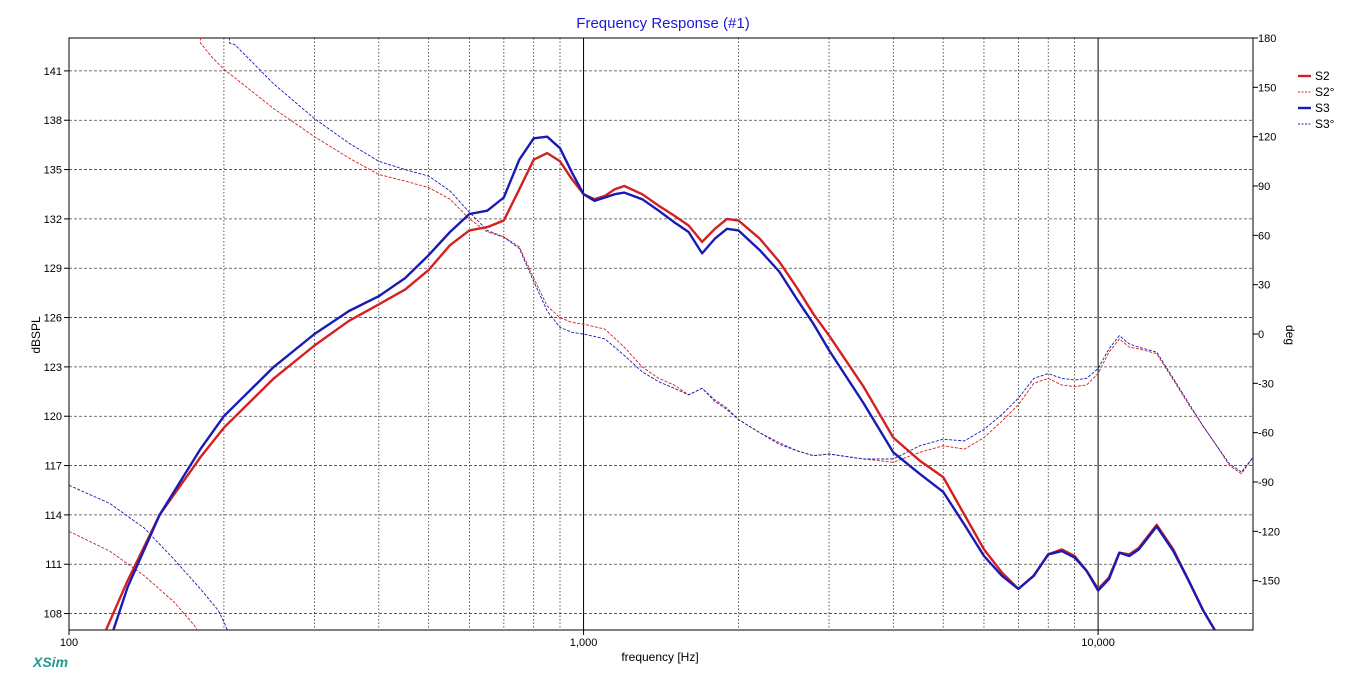  What do you see at coordinates (1269, 532) in the screenshot?
I see `y2-tick-label: -120` at bounding box center [1269, 532].